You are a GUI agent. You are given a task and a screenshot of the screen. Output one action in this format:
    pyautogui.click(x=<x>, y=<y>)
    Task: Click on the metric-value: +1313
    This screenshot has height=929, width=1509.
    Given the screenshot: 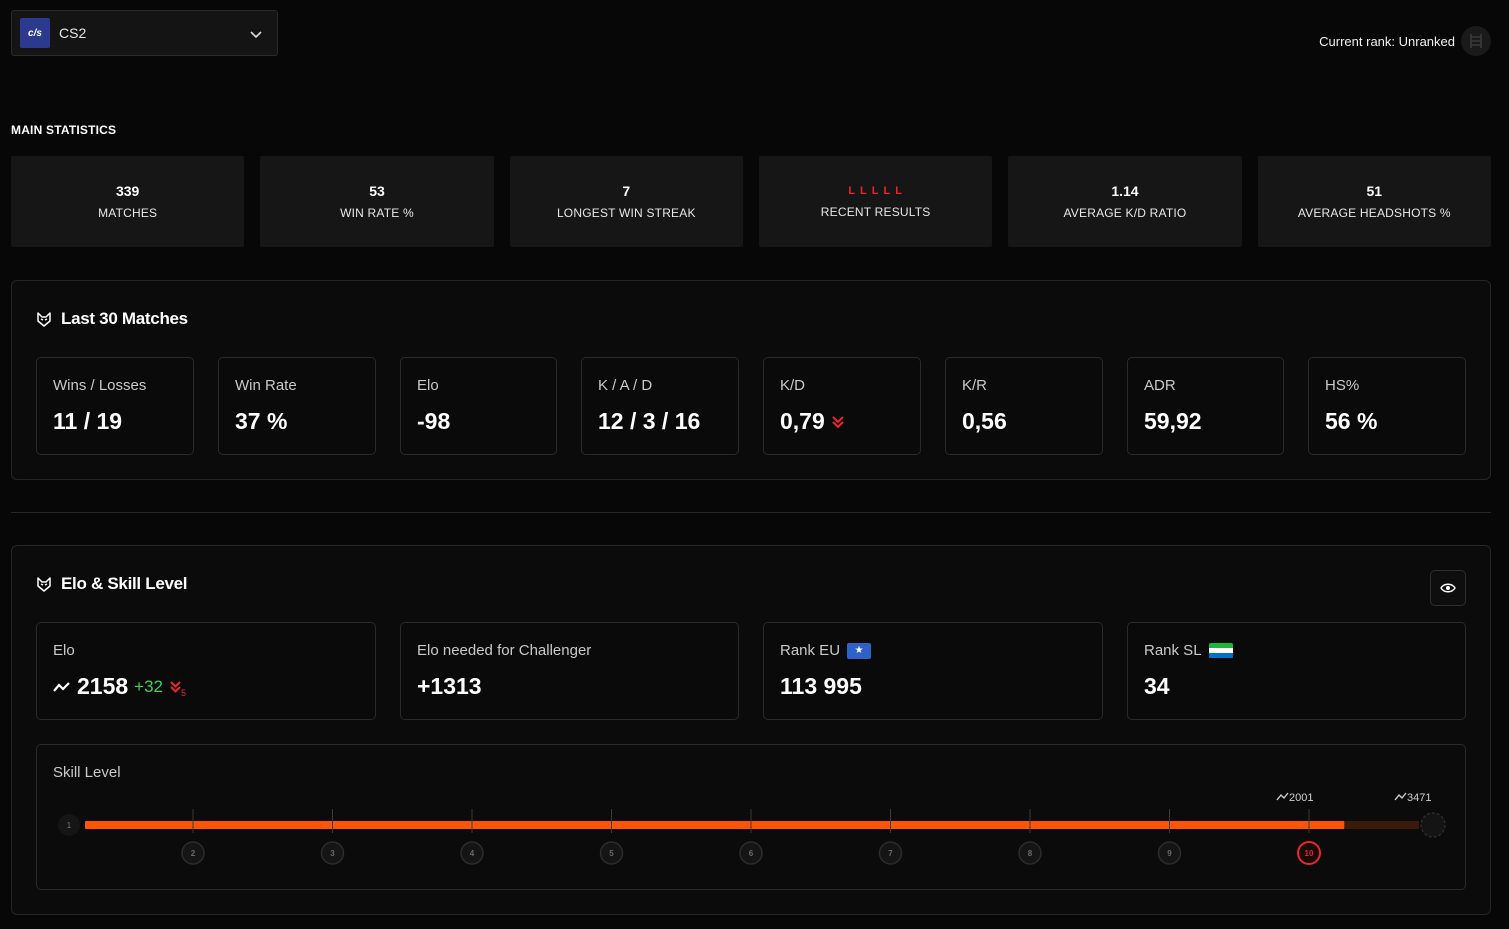 What is the action you would take?
    pyautogui.click(x=449, y=686)
    